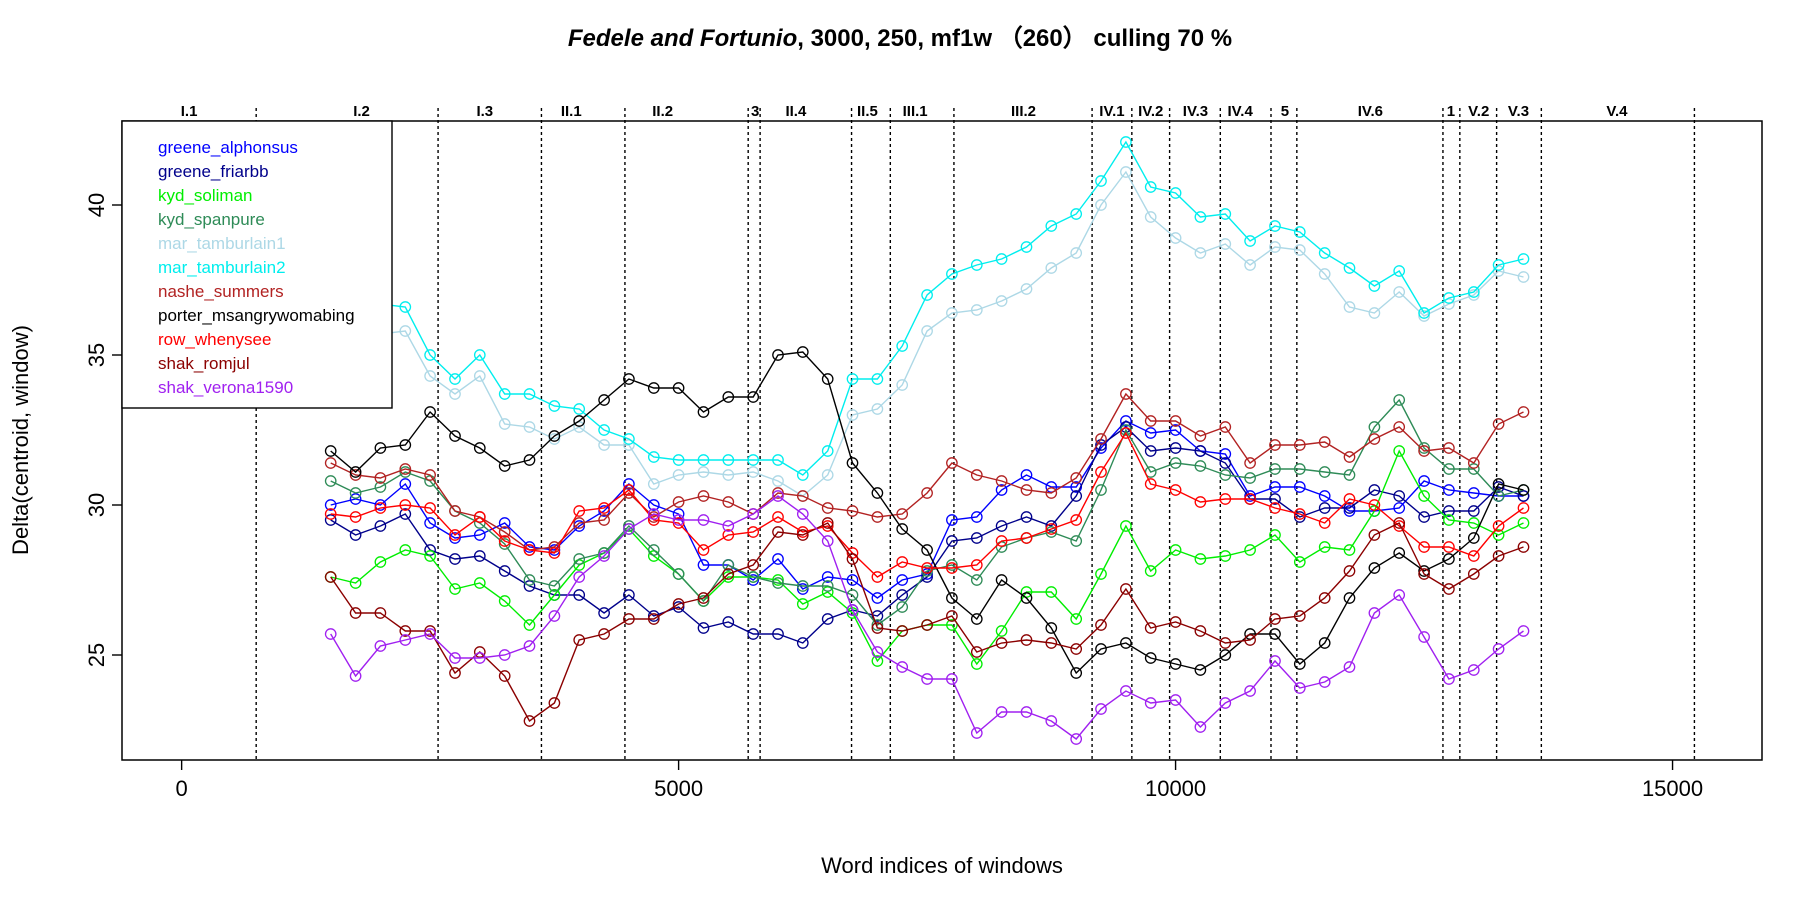 Image resolution: width=1800 pixels, height=900 pixels. Describe the element at coordinates (1014, 38) in the screenshot. I see `chart-title-rest: , 3000, 250, mf1w （260） culling 70 %` at that location.